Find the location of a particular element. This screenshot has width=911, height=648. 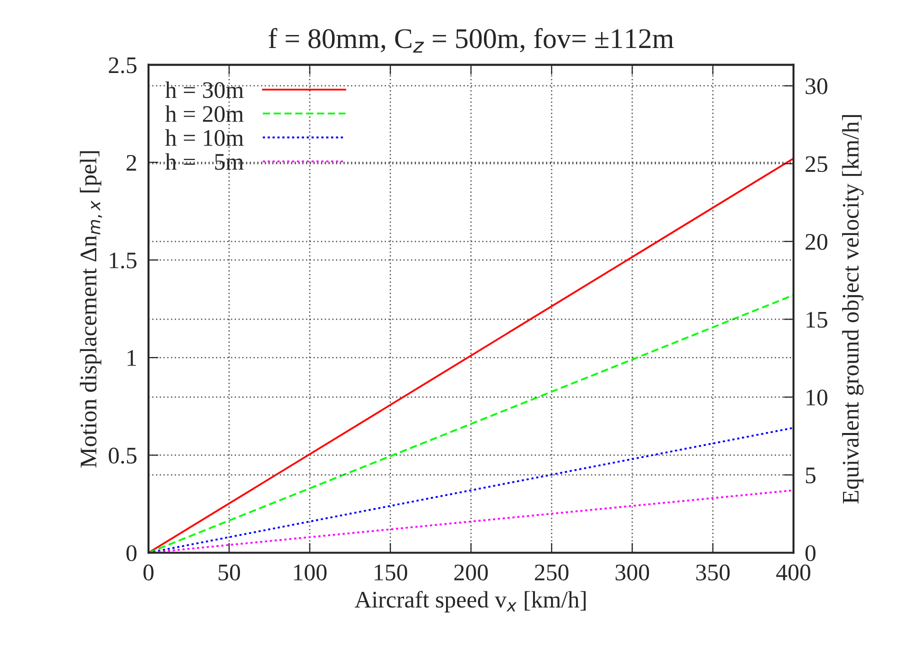

y-tick-label: 1.5 is located at coordinates (123, 260).